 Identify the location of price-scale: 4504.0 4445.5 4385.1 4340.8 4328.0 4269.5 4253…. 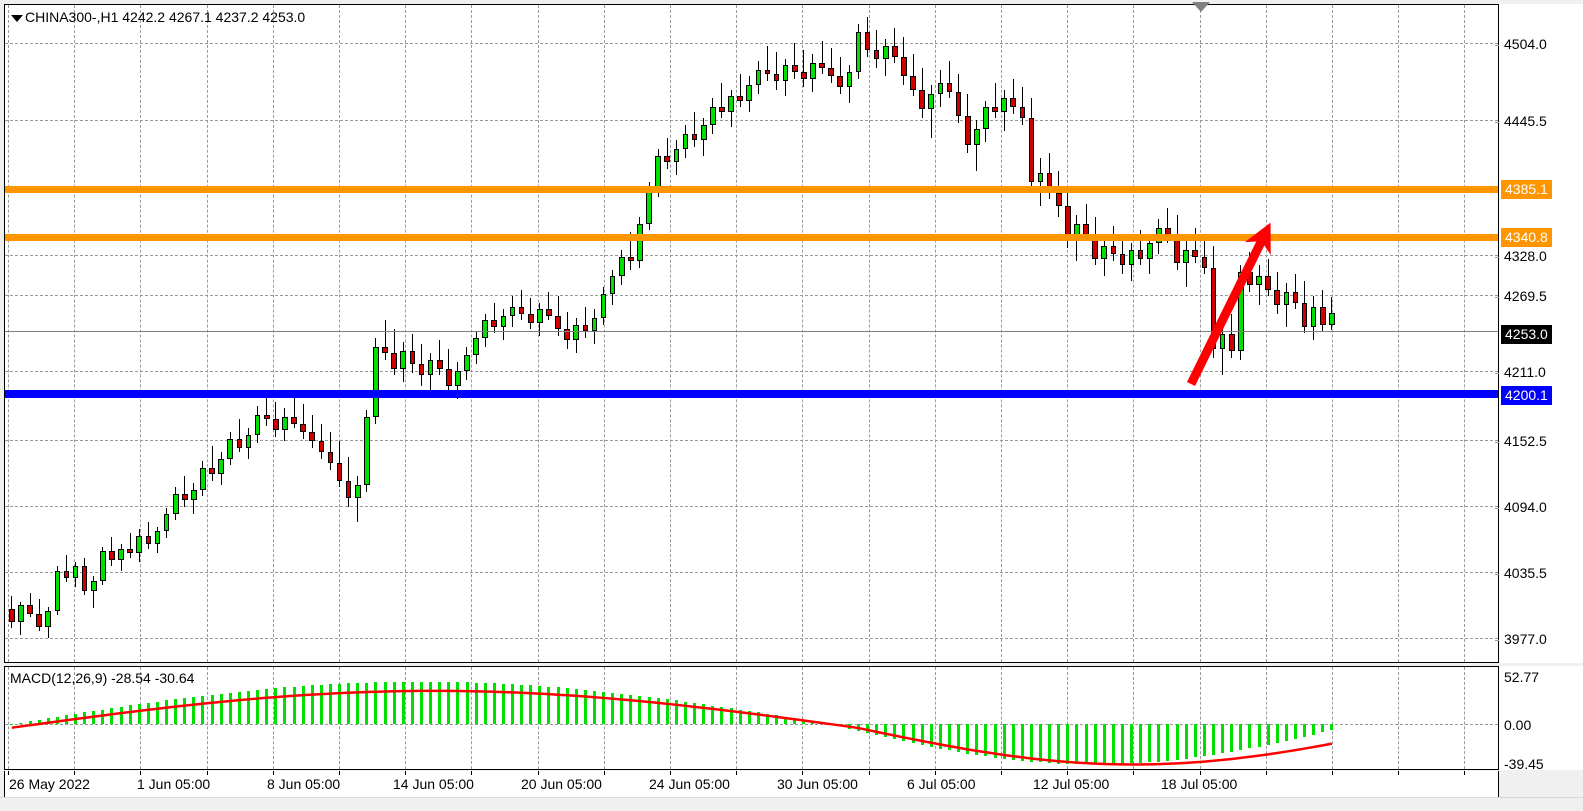
(1539, 333).